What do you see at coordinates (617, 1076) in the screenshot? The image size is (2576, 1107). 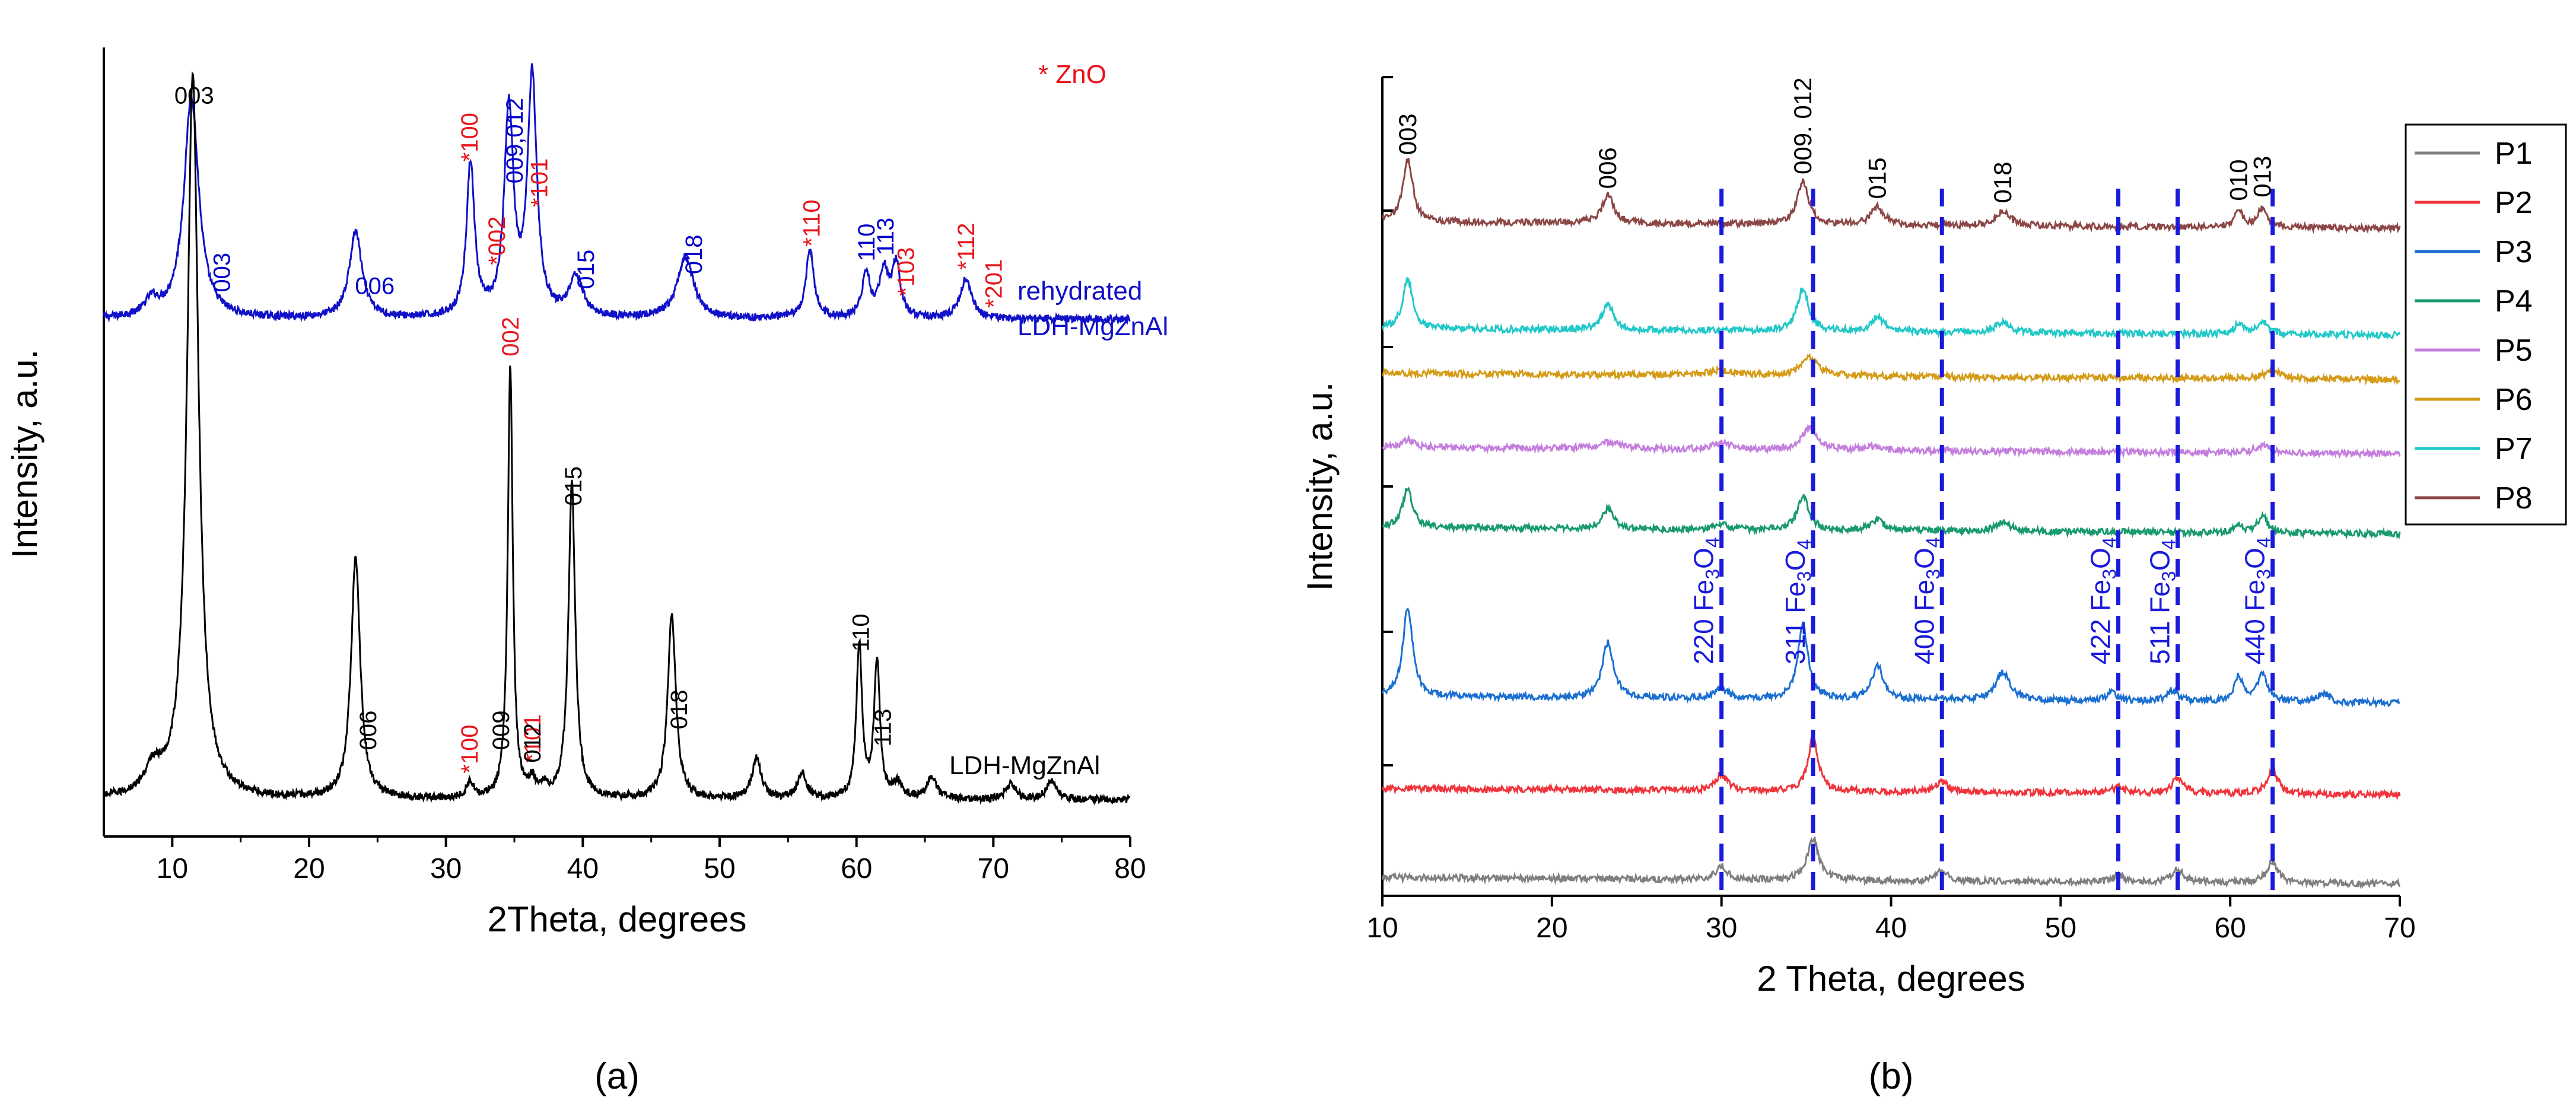 I see `panel-label: (a)` at bounding box center [617, 1076].